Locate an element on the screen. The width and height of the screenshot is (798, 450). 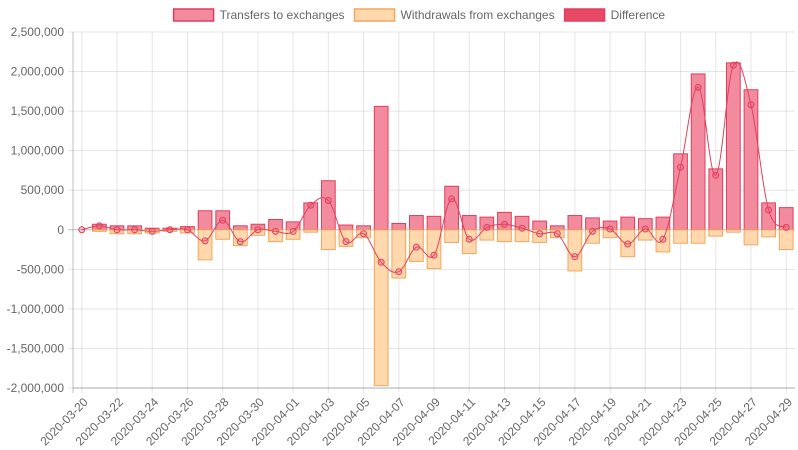
y-tick-label: 0 is located at coordinates (60, 230).